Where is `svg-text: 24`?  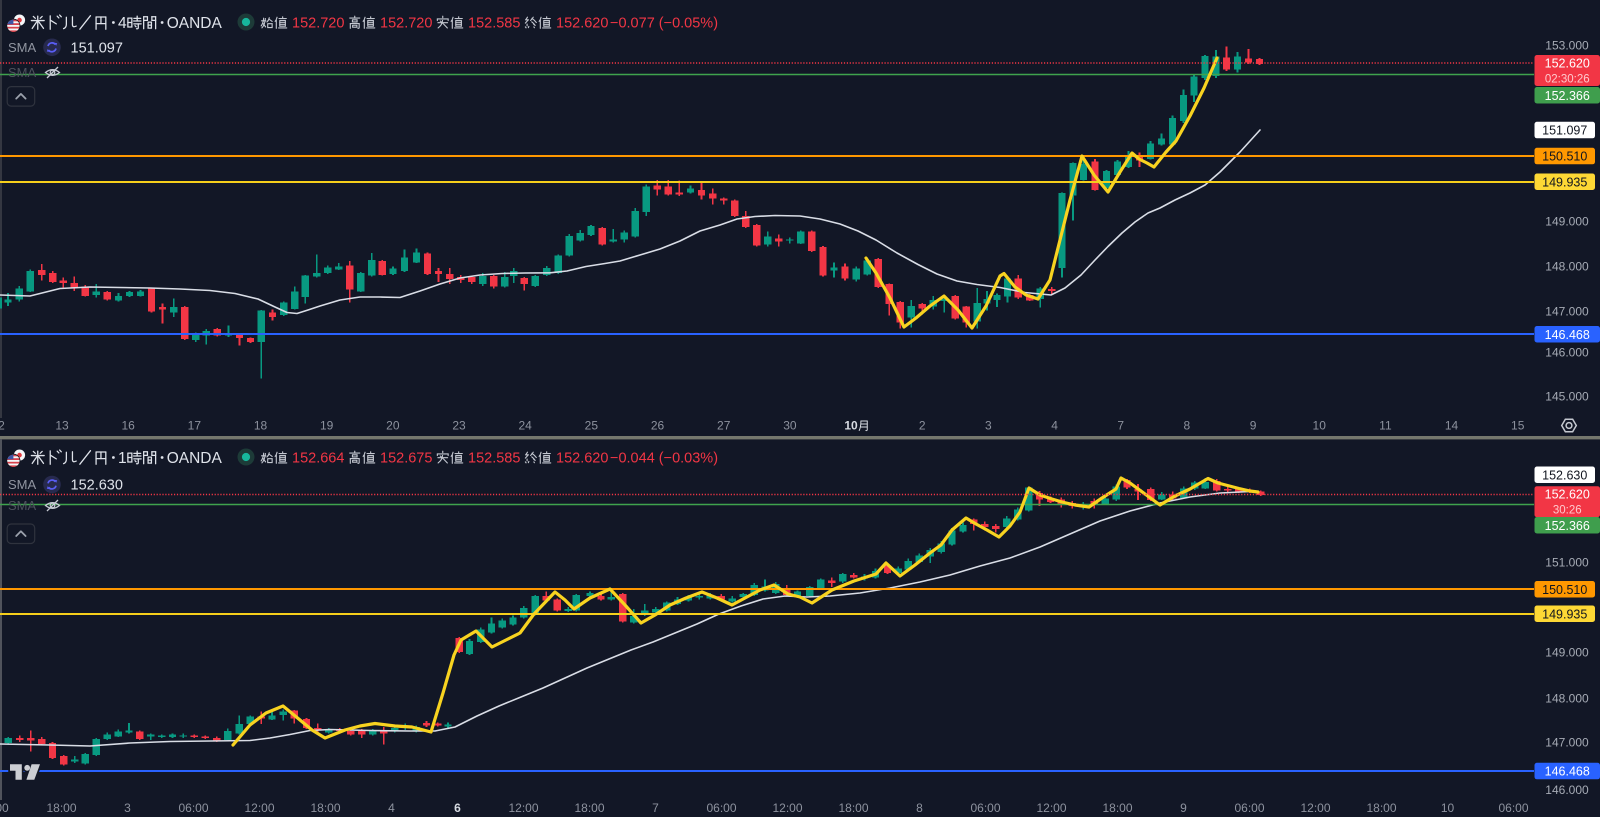 svg-text: 24 is located at coordinates (526, 426).